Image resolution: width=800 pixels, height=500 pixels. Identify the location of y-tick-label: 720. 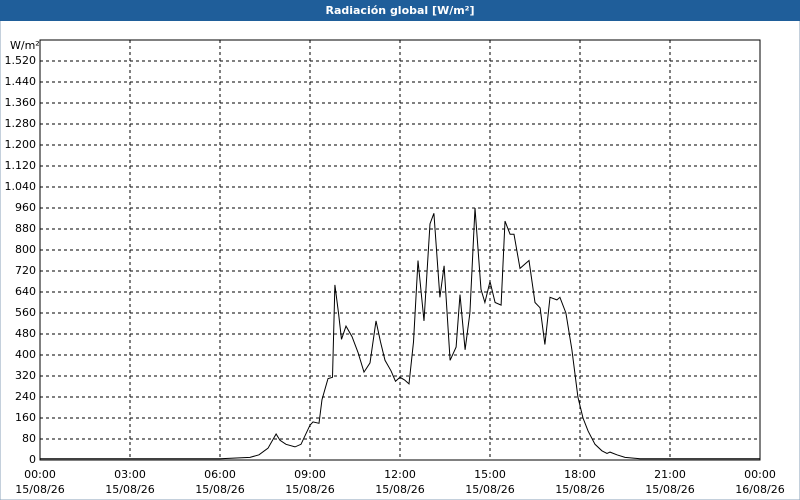
(25, 270).